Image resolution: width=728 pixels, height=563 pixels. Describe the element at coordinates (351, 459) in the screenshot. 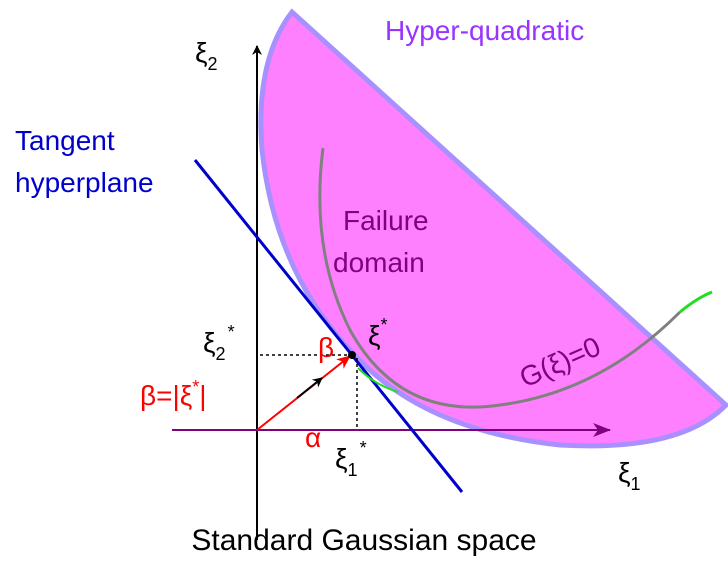

I see `x-star-label: ξ1*` at that location.